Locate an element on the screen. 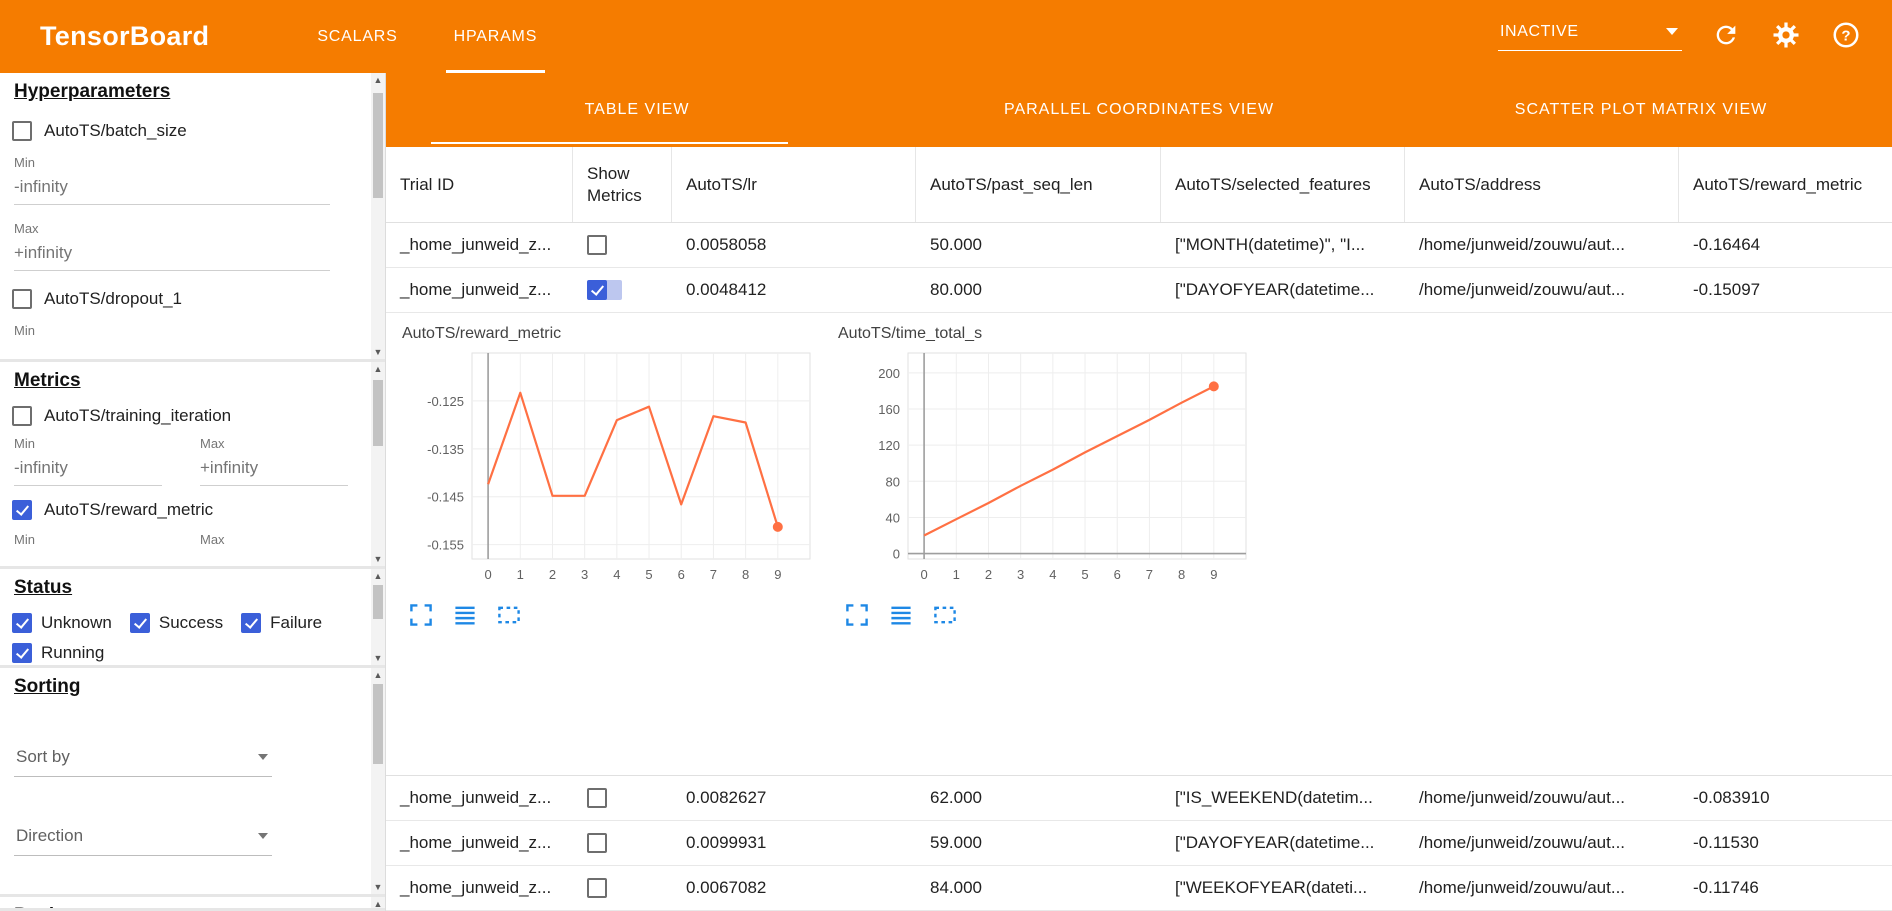  direction-dropdown: Direction is located at coordinates (143, 838).